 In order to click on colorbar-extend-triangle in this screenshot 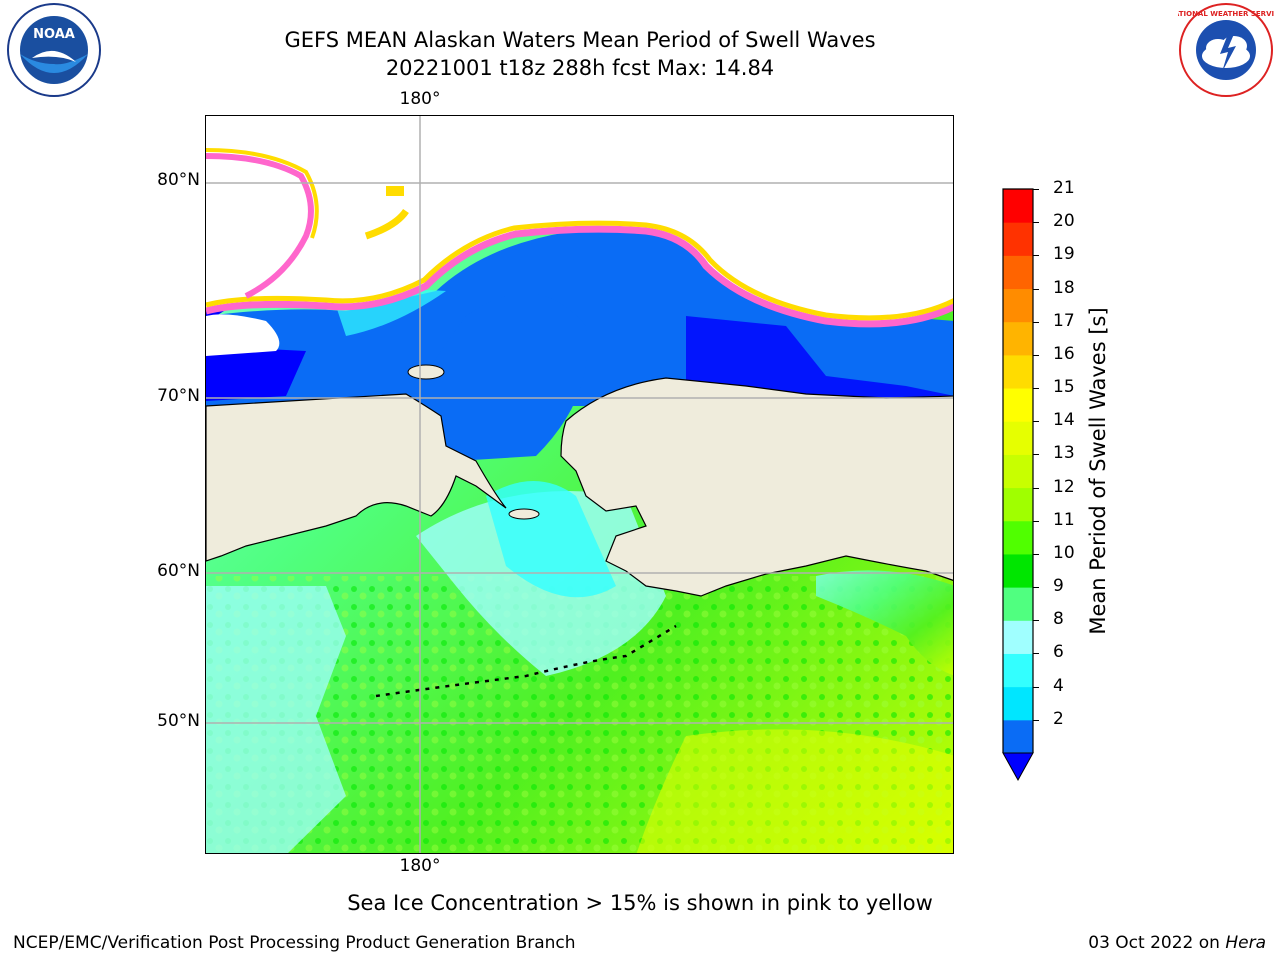, I will do `click(1018, 767)`.